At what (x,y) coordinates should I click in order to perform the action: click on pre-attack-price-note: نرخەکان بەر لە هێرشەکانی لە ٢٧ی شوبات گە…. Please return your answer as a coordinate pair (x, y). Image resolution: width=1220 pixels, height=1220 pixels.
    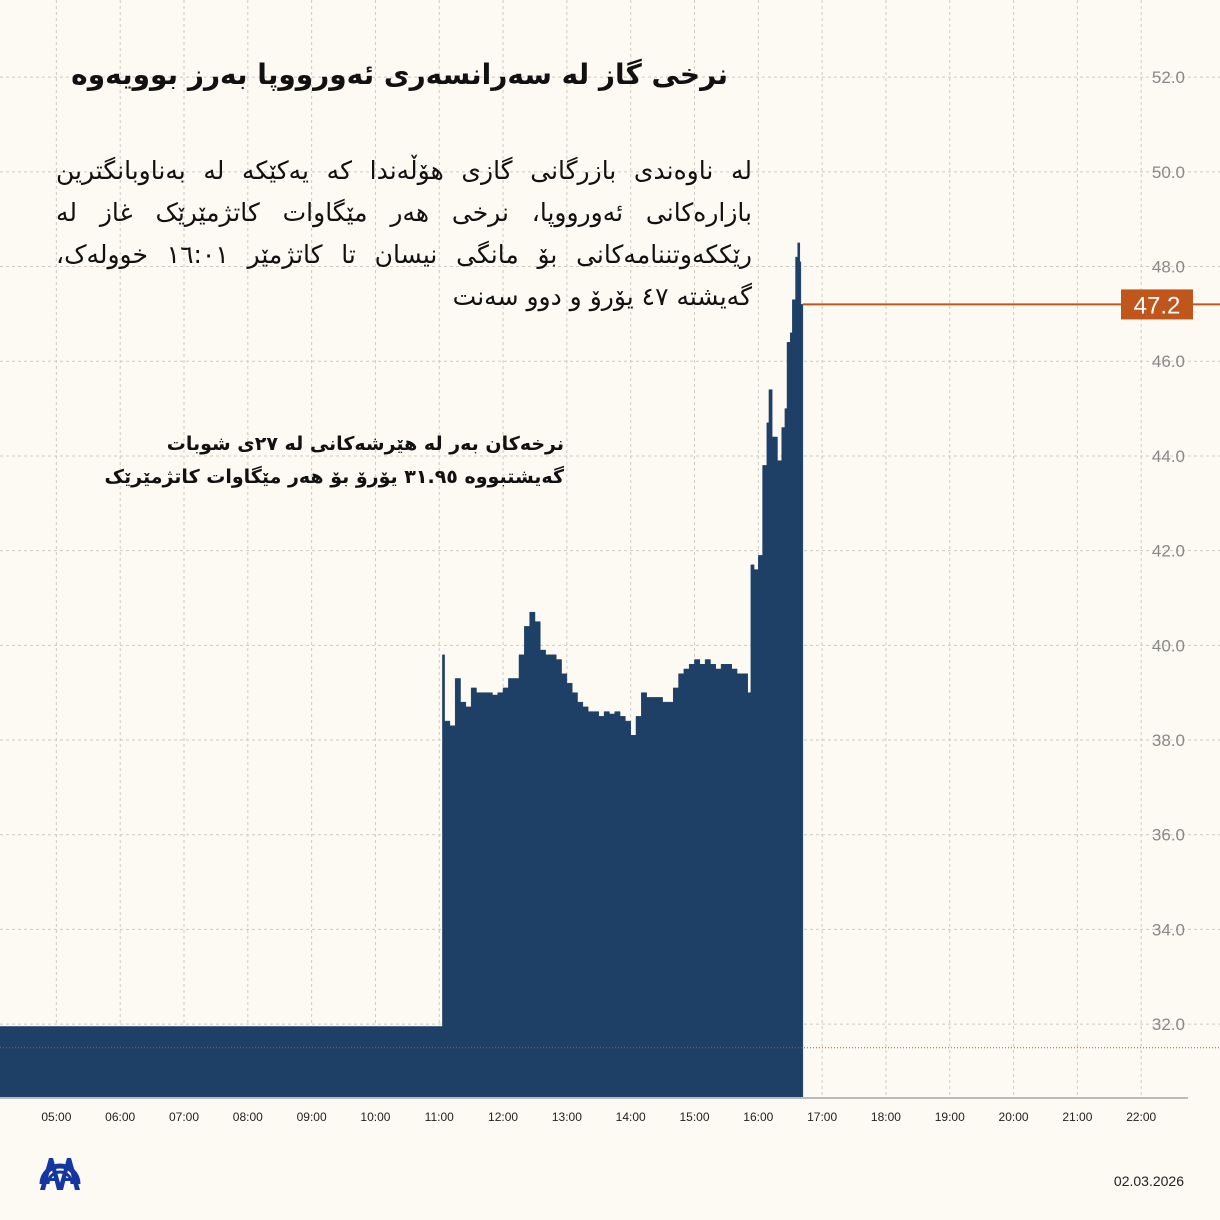
    Looking at the image, I should click on (310, 461).